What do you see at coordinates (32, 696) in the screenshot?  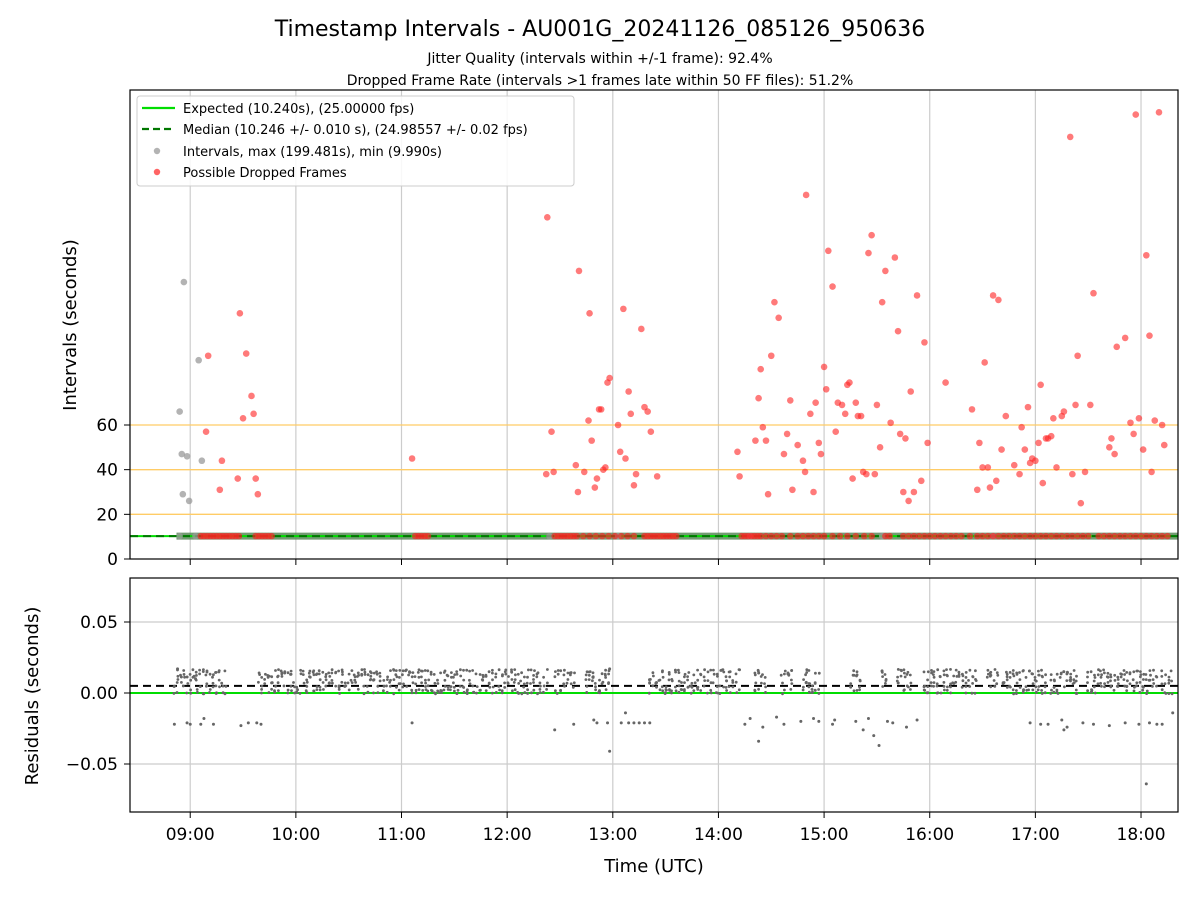 I see `residuals-y-label: Residuals (seconds)` at bounding box center [32, 696].